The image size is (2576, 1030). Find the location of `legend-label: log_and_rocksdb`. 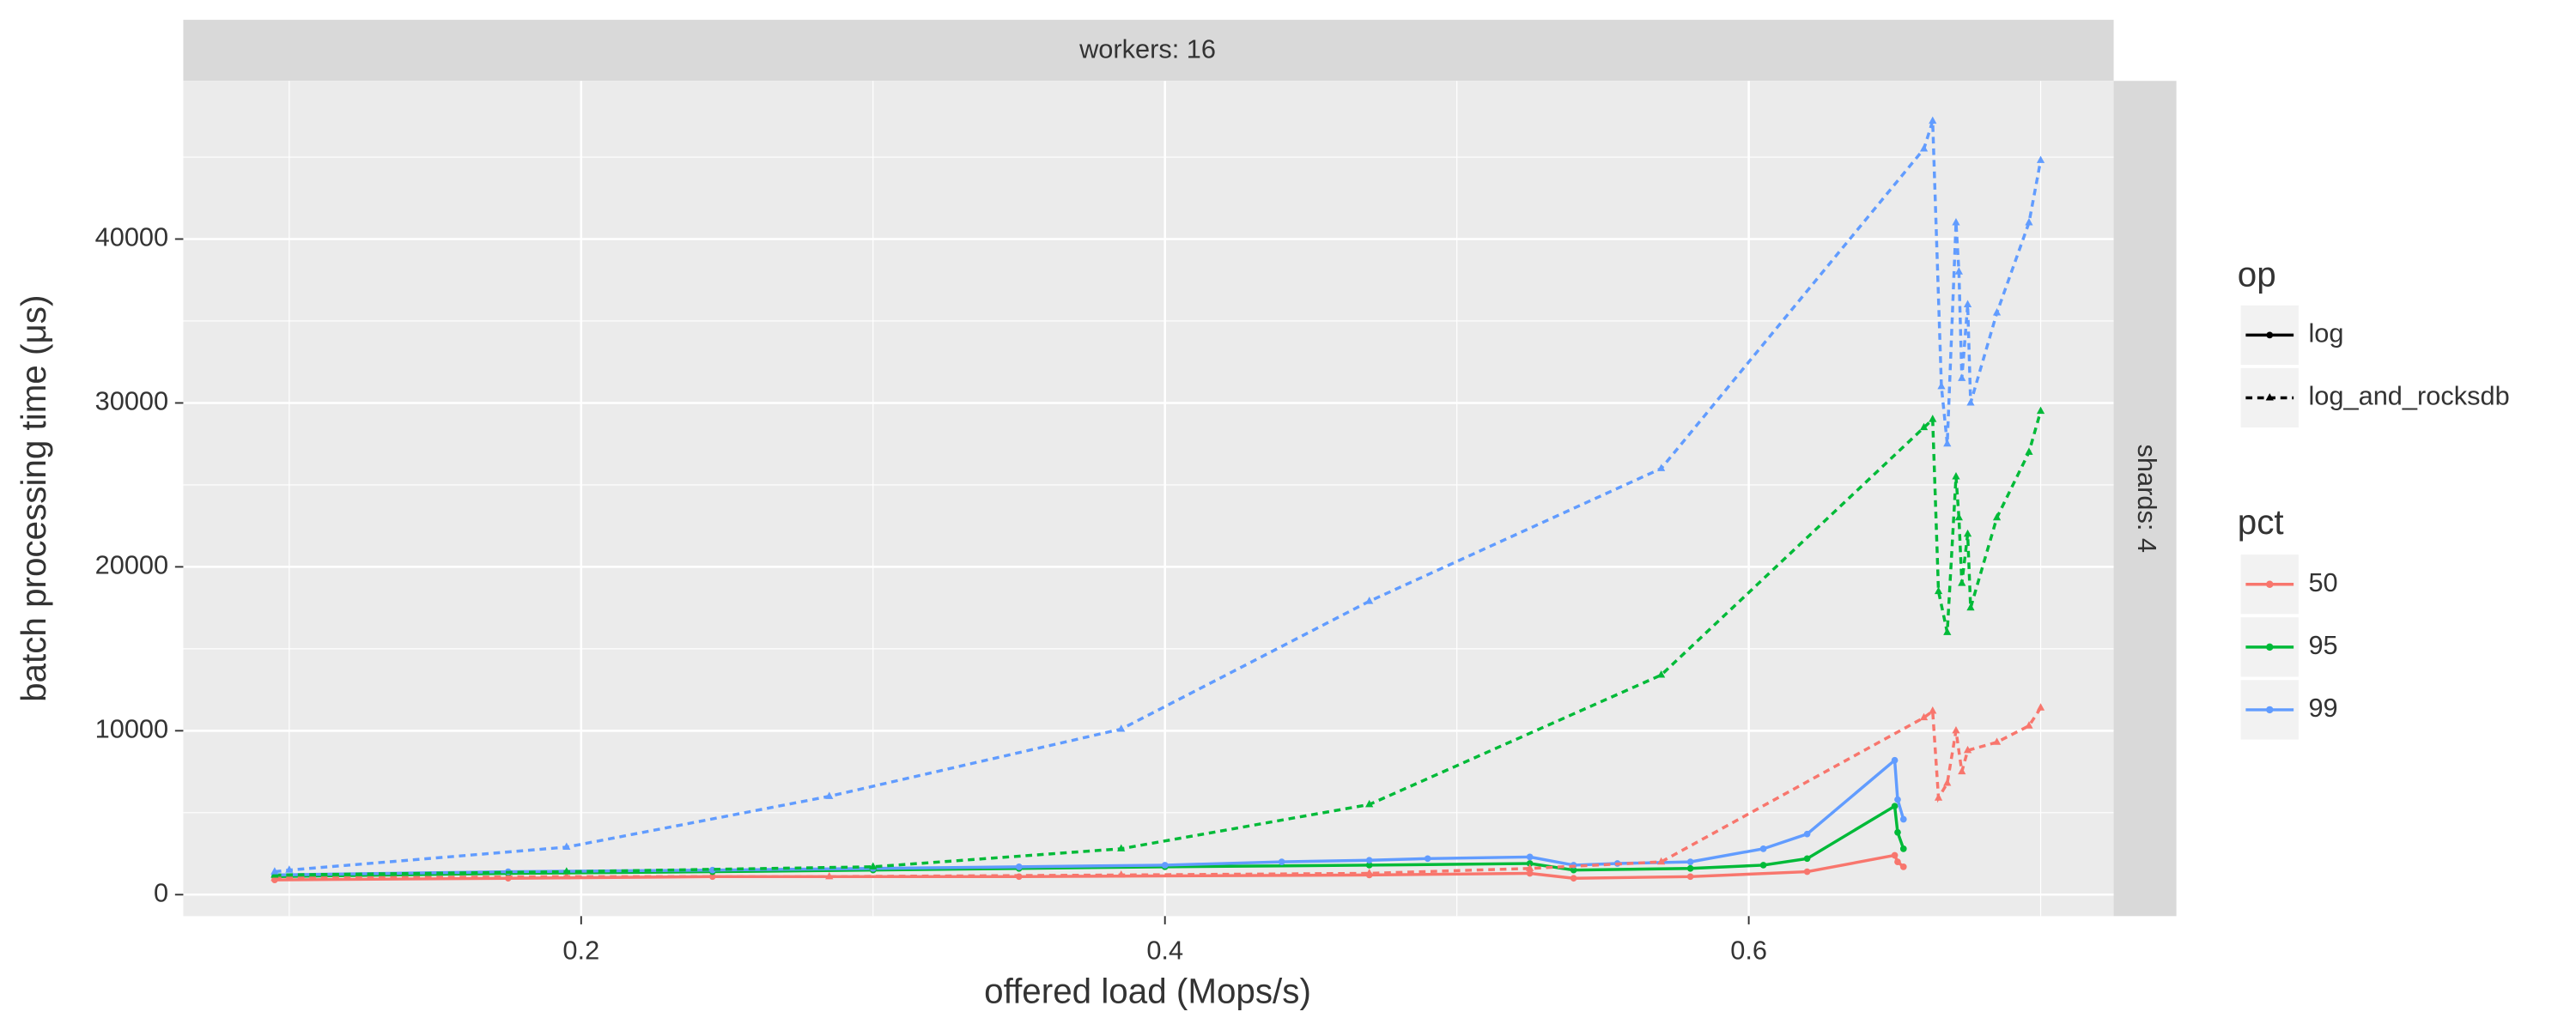

legend-label: log_and_rocksdb is located at coordinates (2408, 396).